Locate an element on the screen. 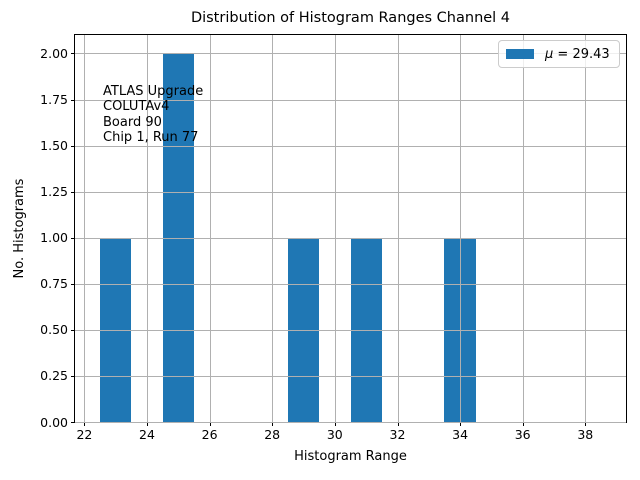 This screenshot has height=480, width=640. legend: μ = 29.43 is located at coordinates (559, 54).